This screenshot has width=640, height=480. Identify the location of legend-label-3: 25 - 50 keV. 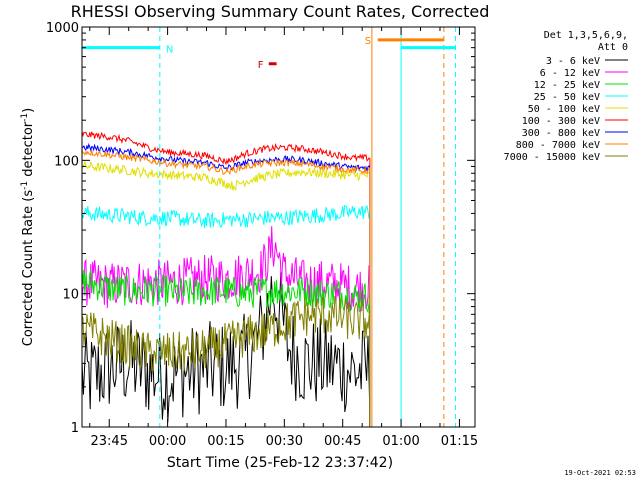
(567, 97).